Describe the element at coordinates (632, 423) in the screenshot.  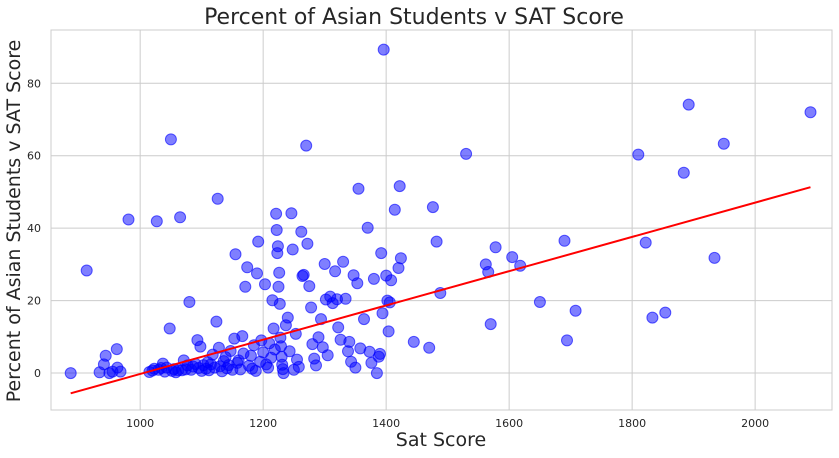
I see `x-tick-label: 1800` at that location.